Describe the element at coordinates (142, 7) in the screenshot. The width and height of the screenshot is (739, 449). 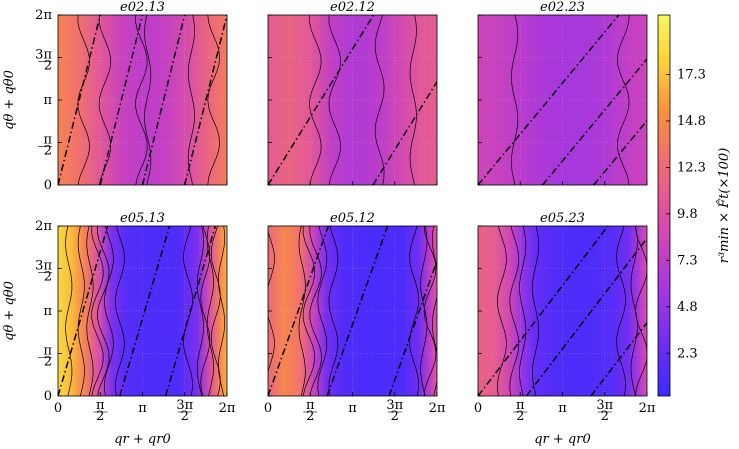
I see `panel-title: e02.13` at that location.